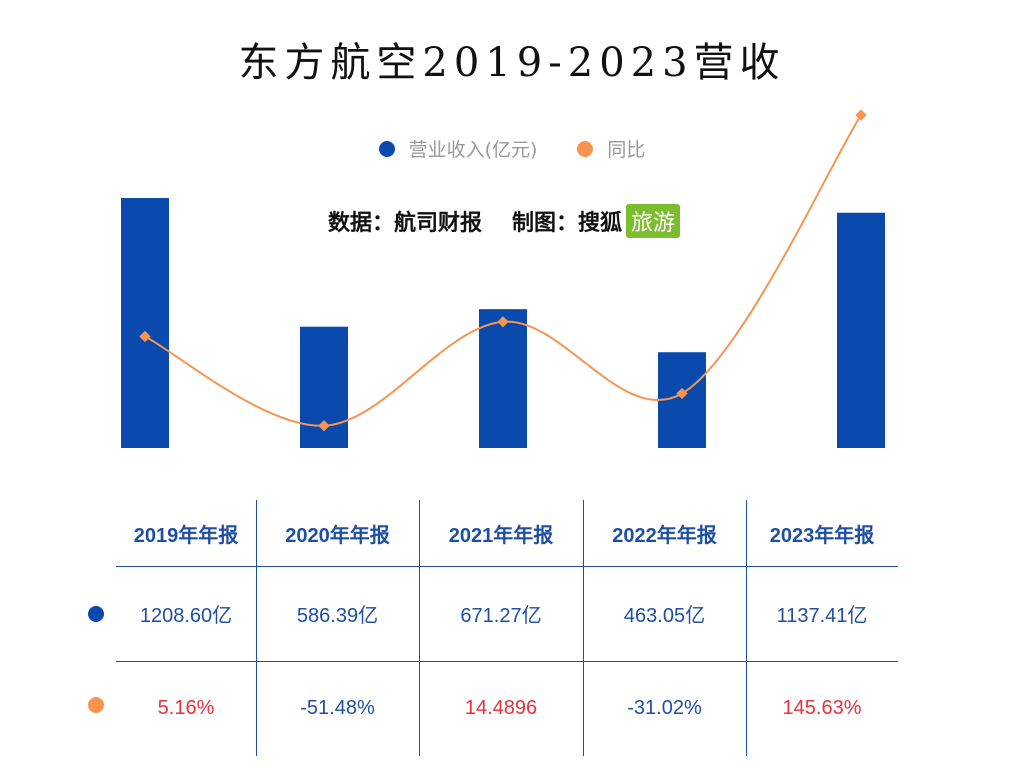 Image resolution: width=1024 pixels, height=768 pixels. Describe the element at coordinates (504, 221) in the screenshot. I see `credit-text: 数据：航司财报 制图：搜狐 旅游` at that location.